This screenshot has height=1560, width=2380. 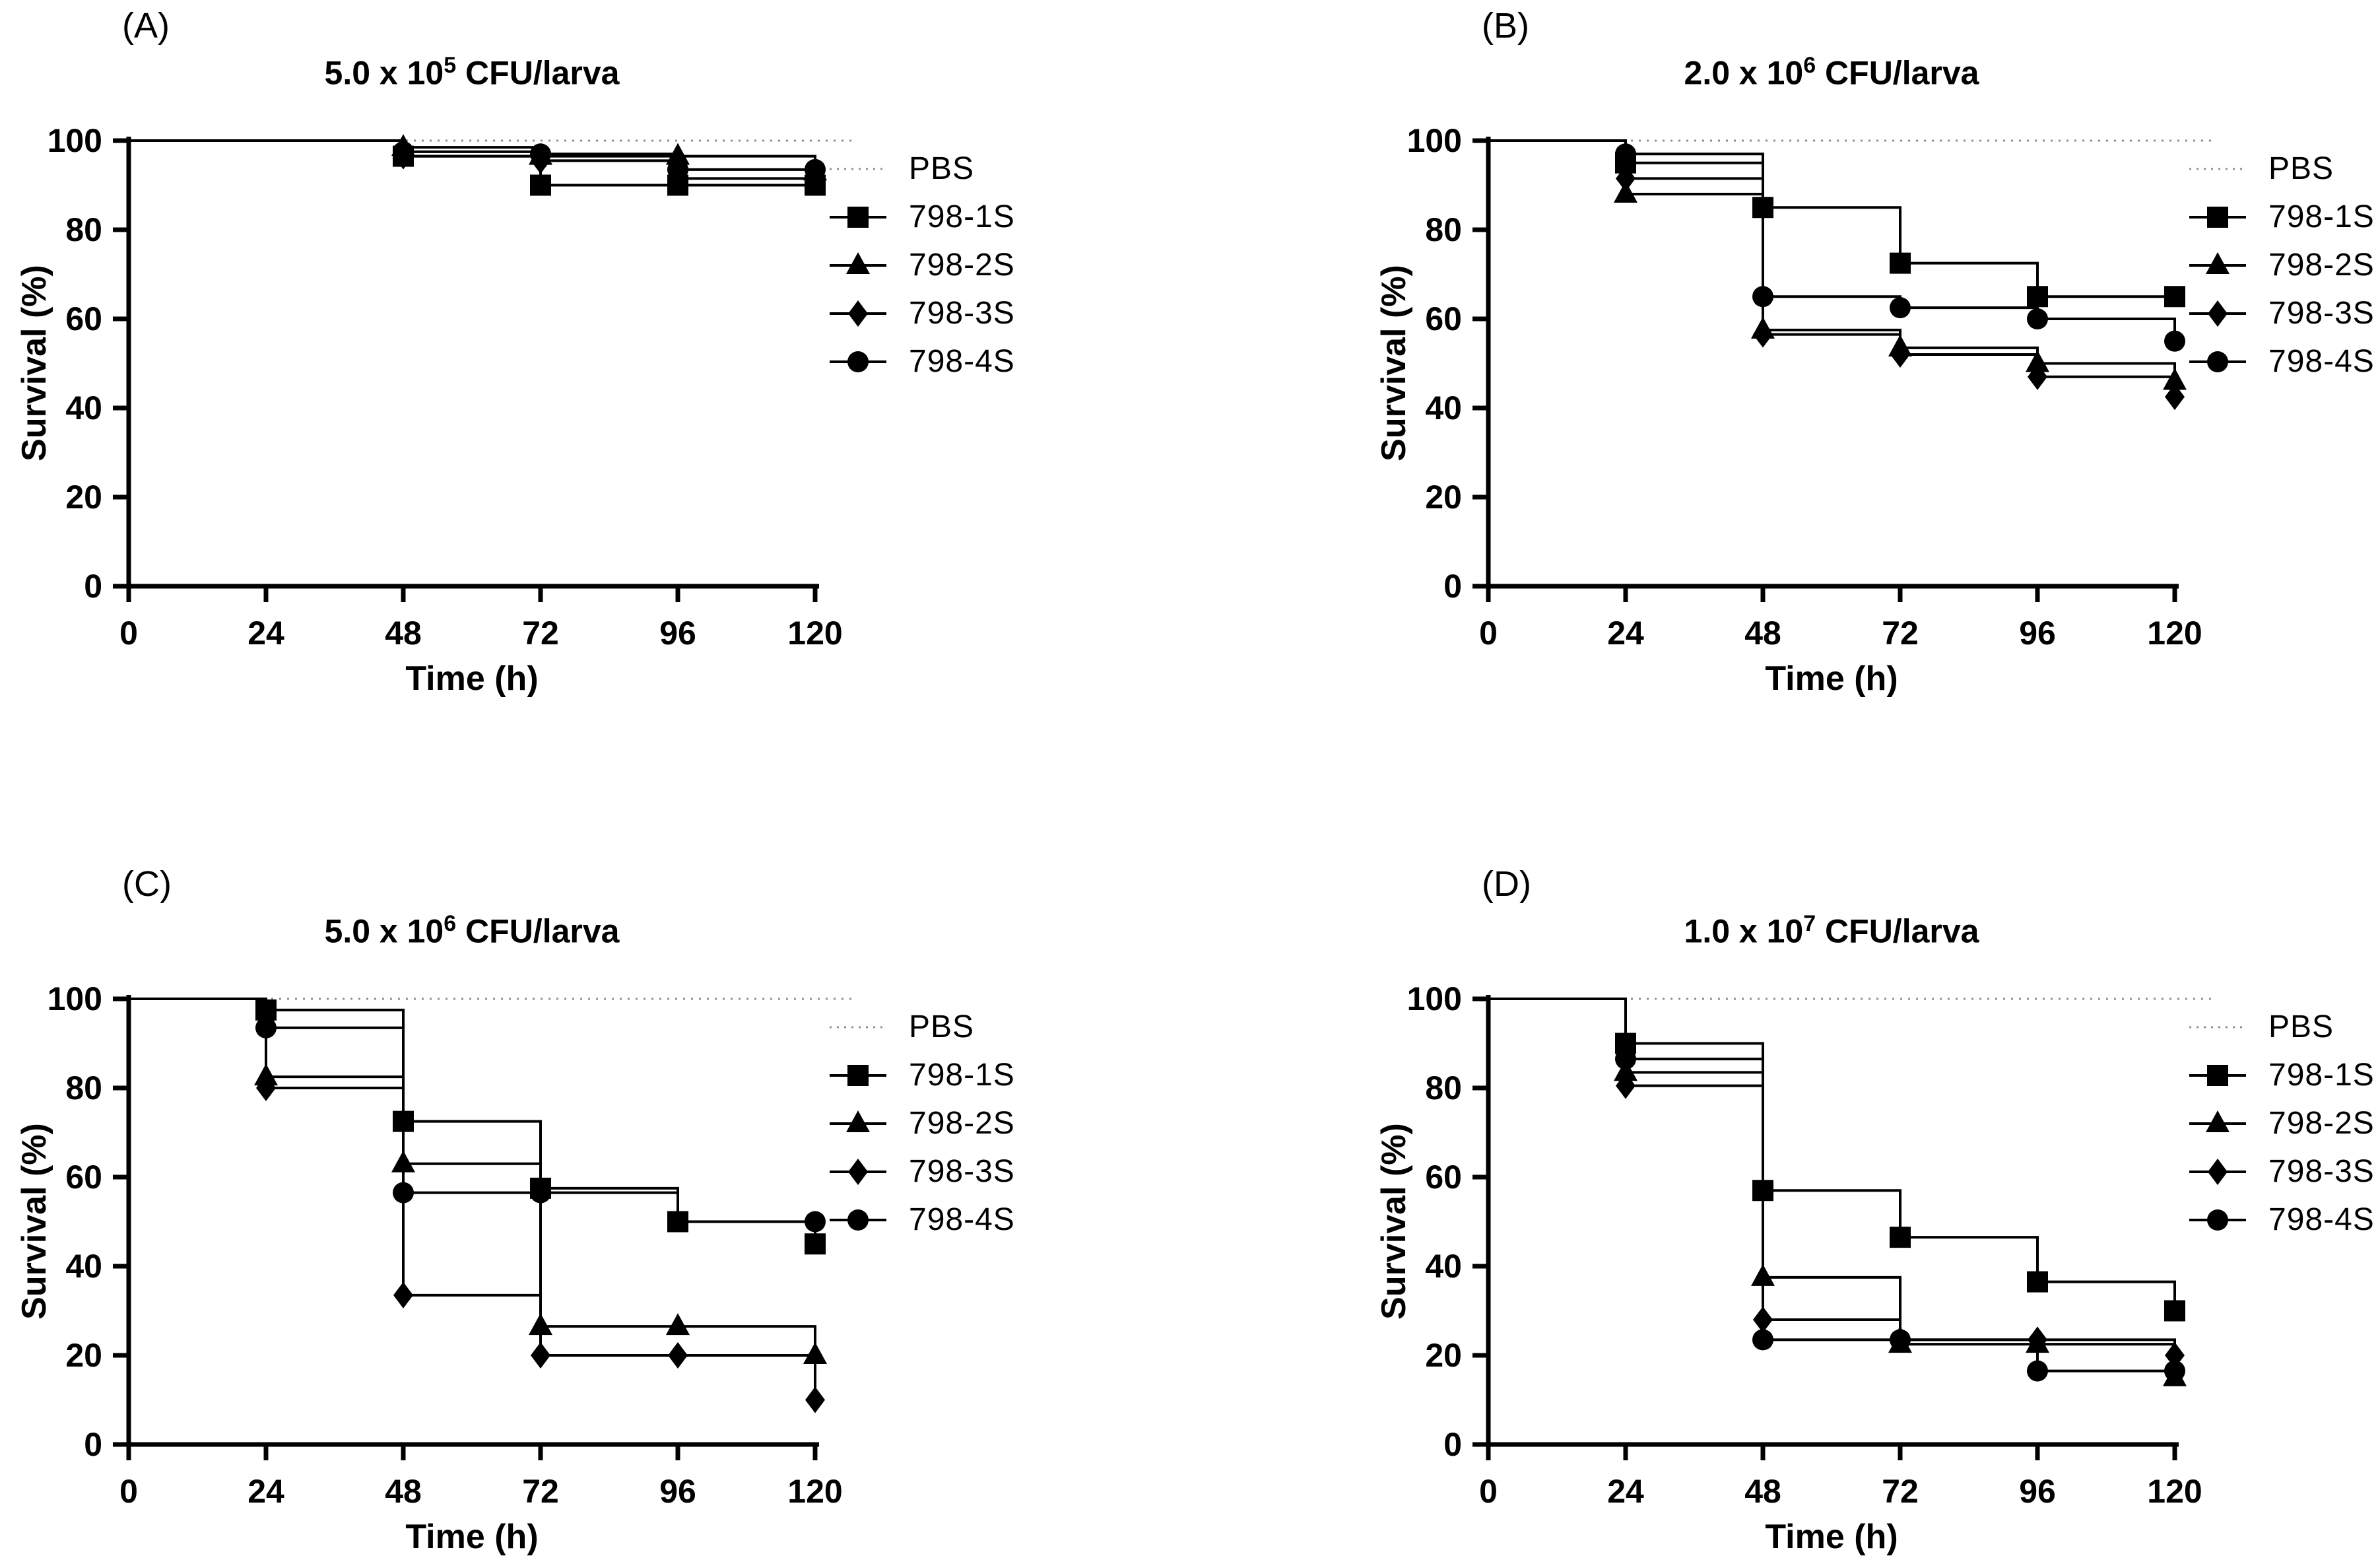 What do you see at coordinates (147, 884) in the screenshot?
I see `panel-letter: (C)` at bounding box center [147, 884].